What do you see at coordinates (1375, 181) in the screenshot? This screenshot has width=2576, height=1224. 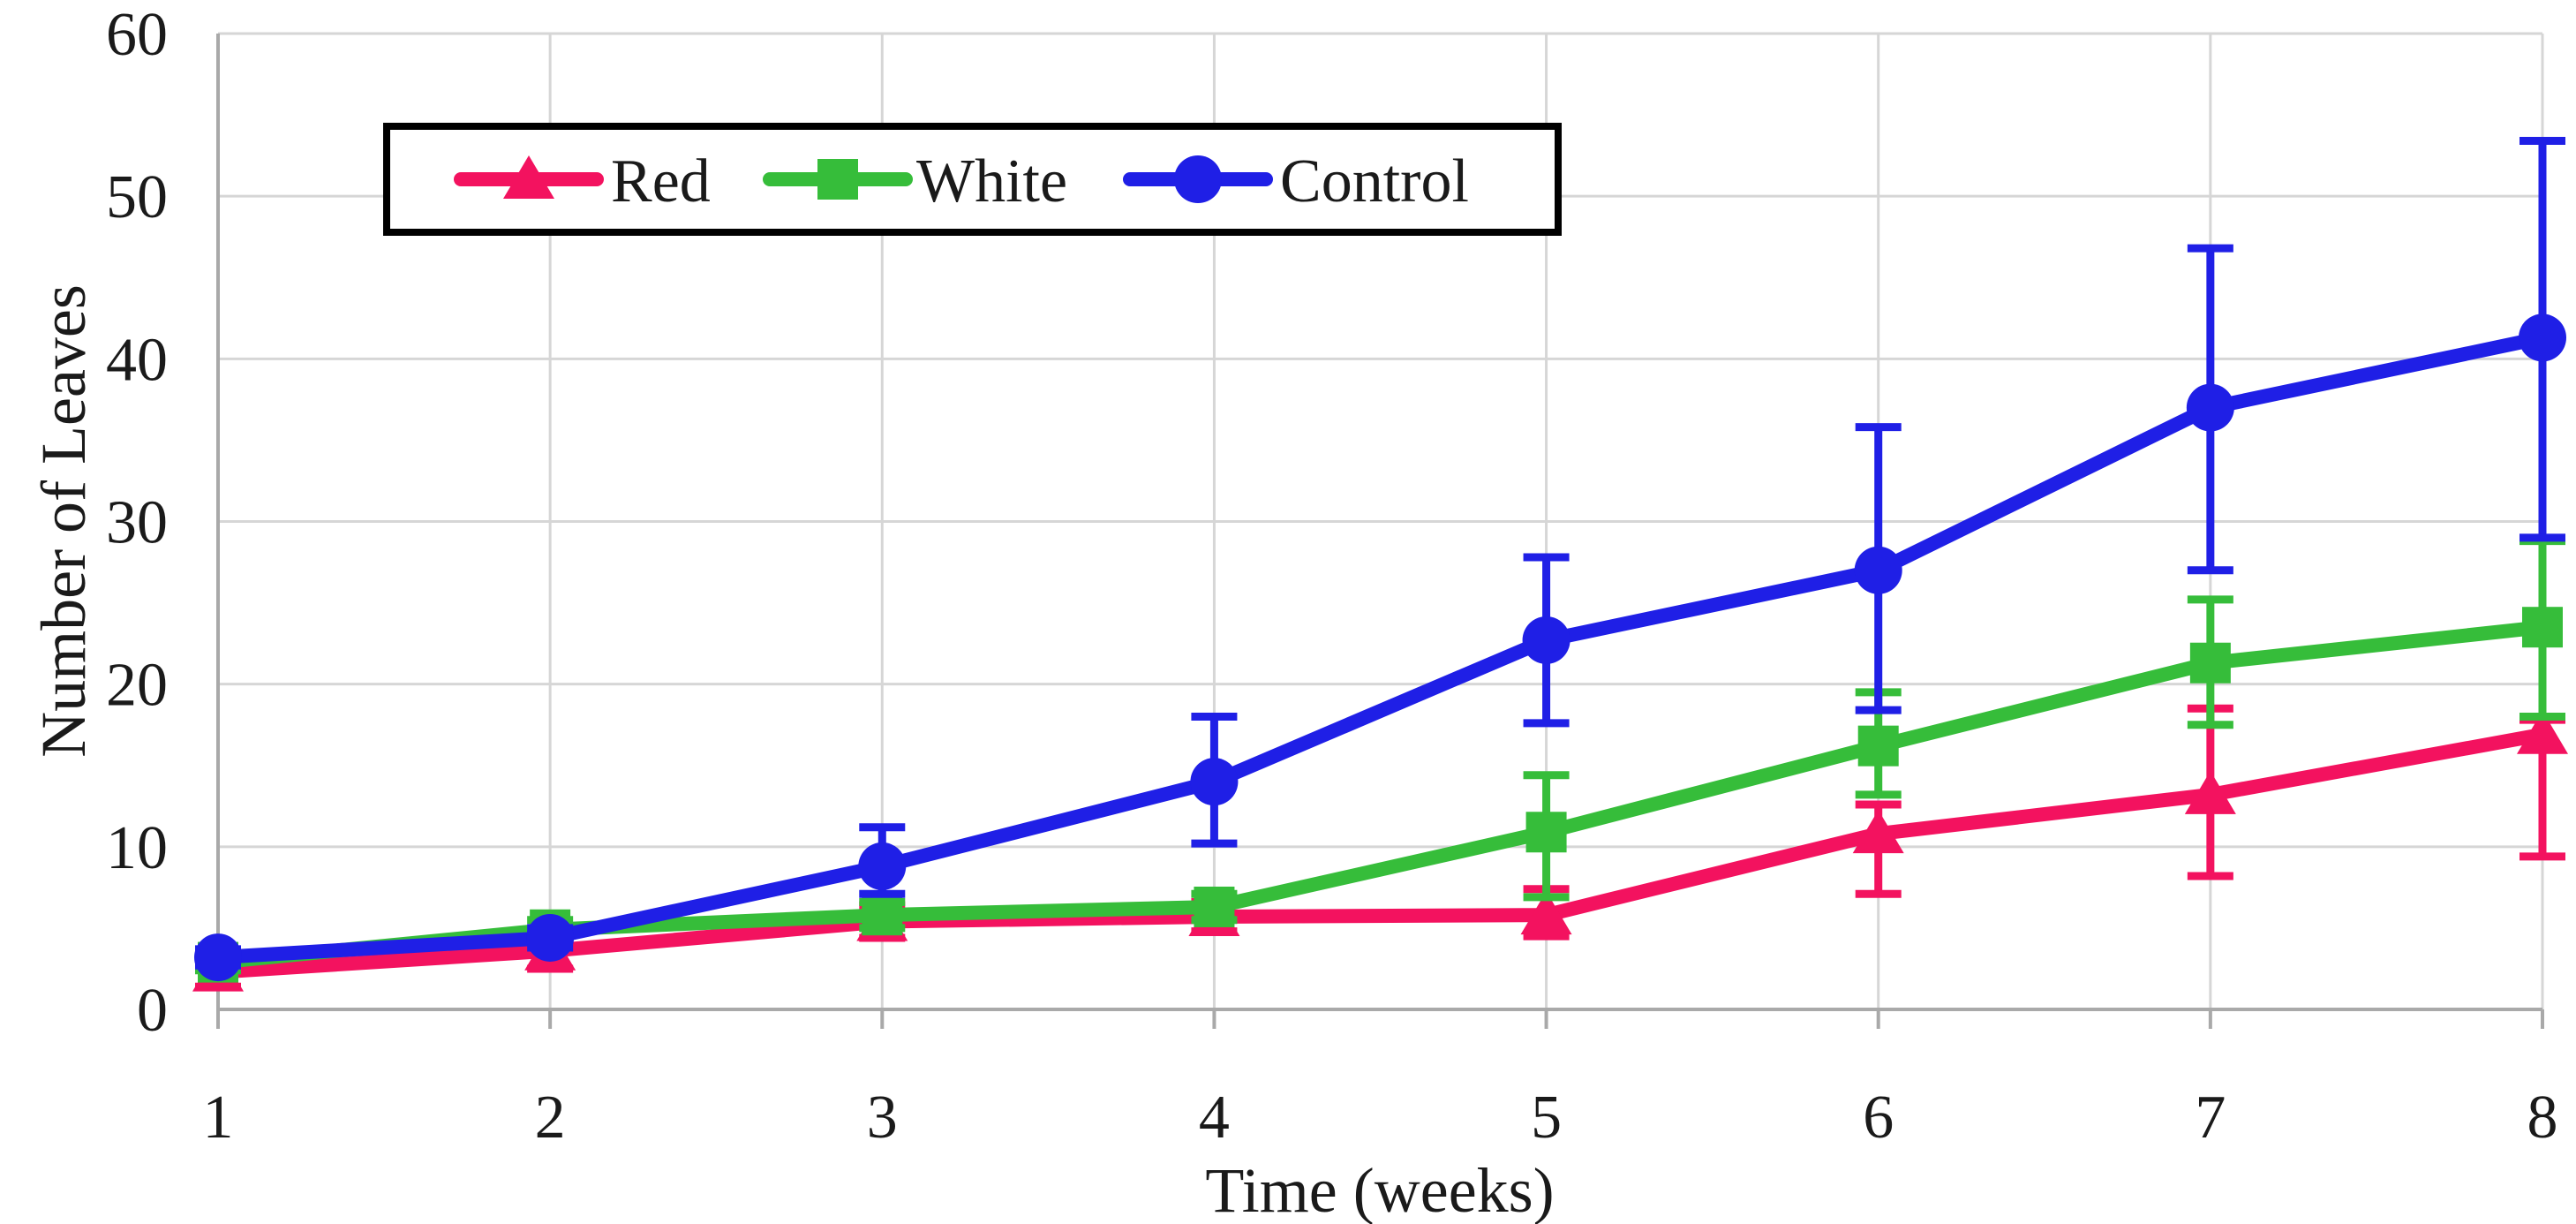 I see `legend-label-control: Control` at bounding box center [1375, 181].